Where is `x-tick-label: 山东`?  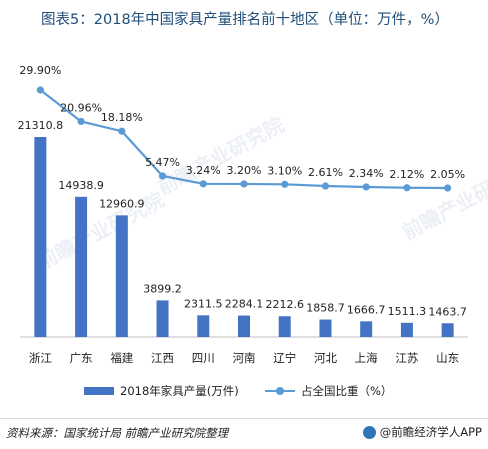 x-tick-label: 山东 is located at coordinates (447, 358).